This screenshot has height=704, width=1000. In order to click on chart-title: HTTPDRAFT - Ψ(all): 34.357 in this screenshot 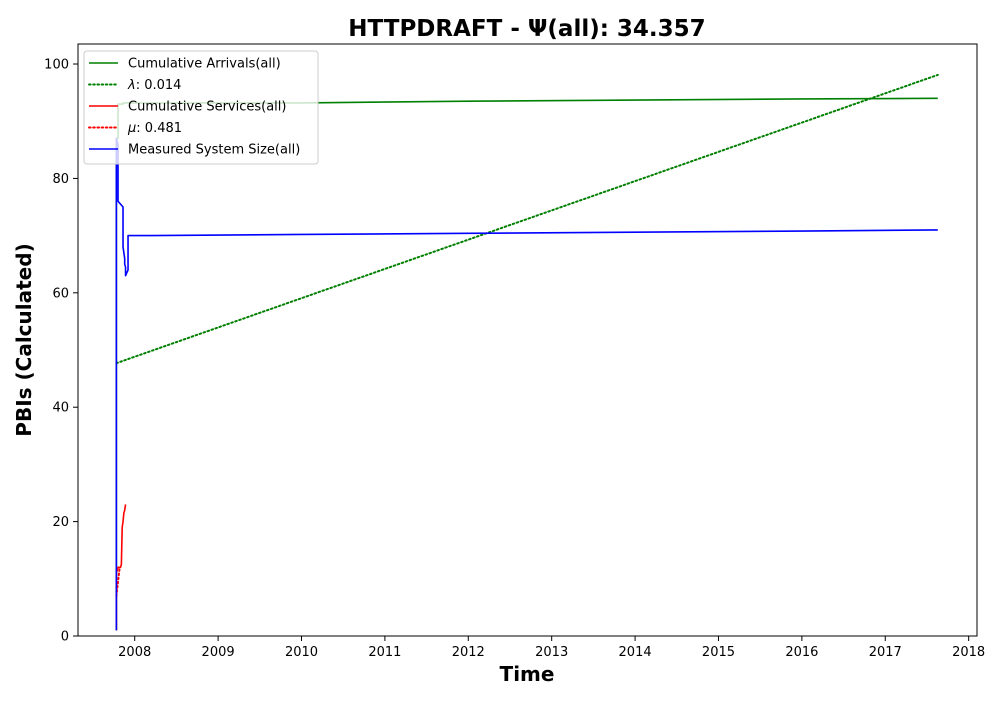, I will do `click(526, 29)`.